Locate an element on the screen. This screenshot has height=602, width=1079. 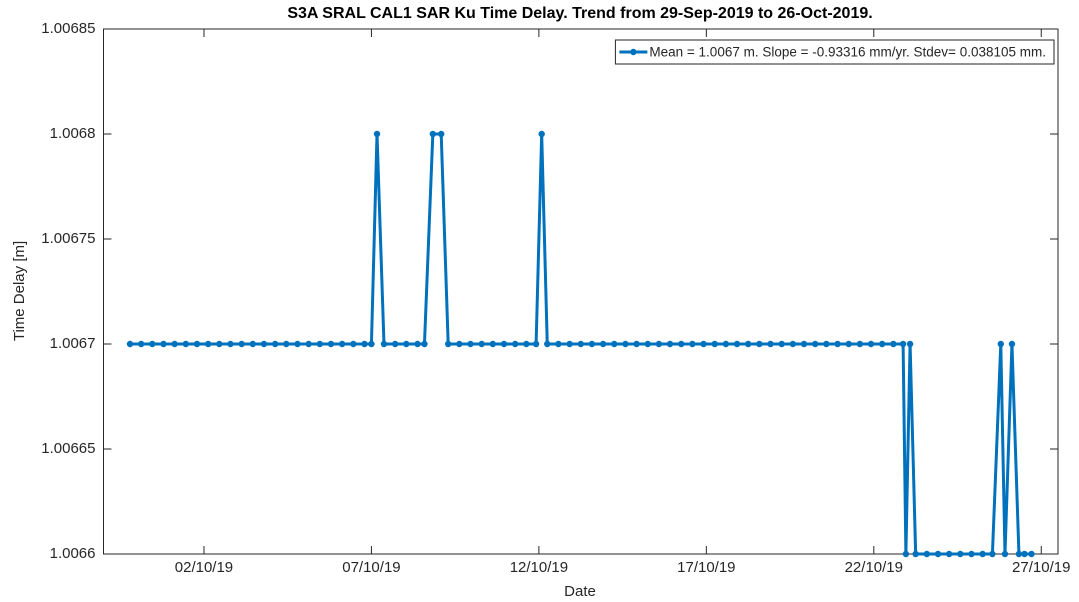
y-tick-label: 1.0067 is located at coordinates (73, 343).